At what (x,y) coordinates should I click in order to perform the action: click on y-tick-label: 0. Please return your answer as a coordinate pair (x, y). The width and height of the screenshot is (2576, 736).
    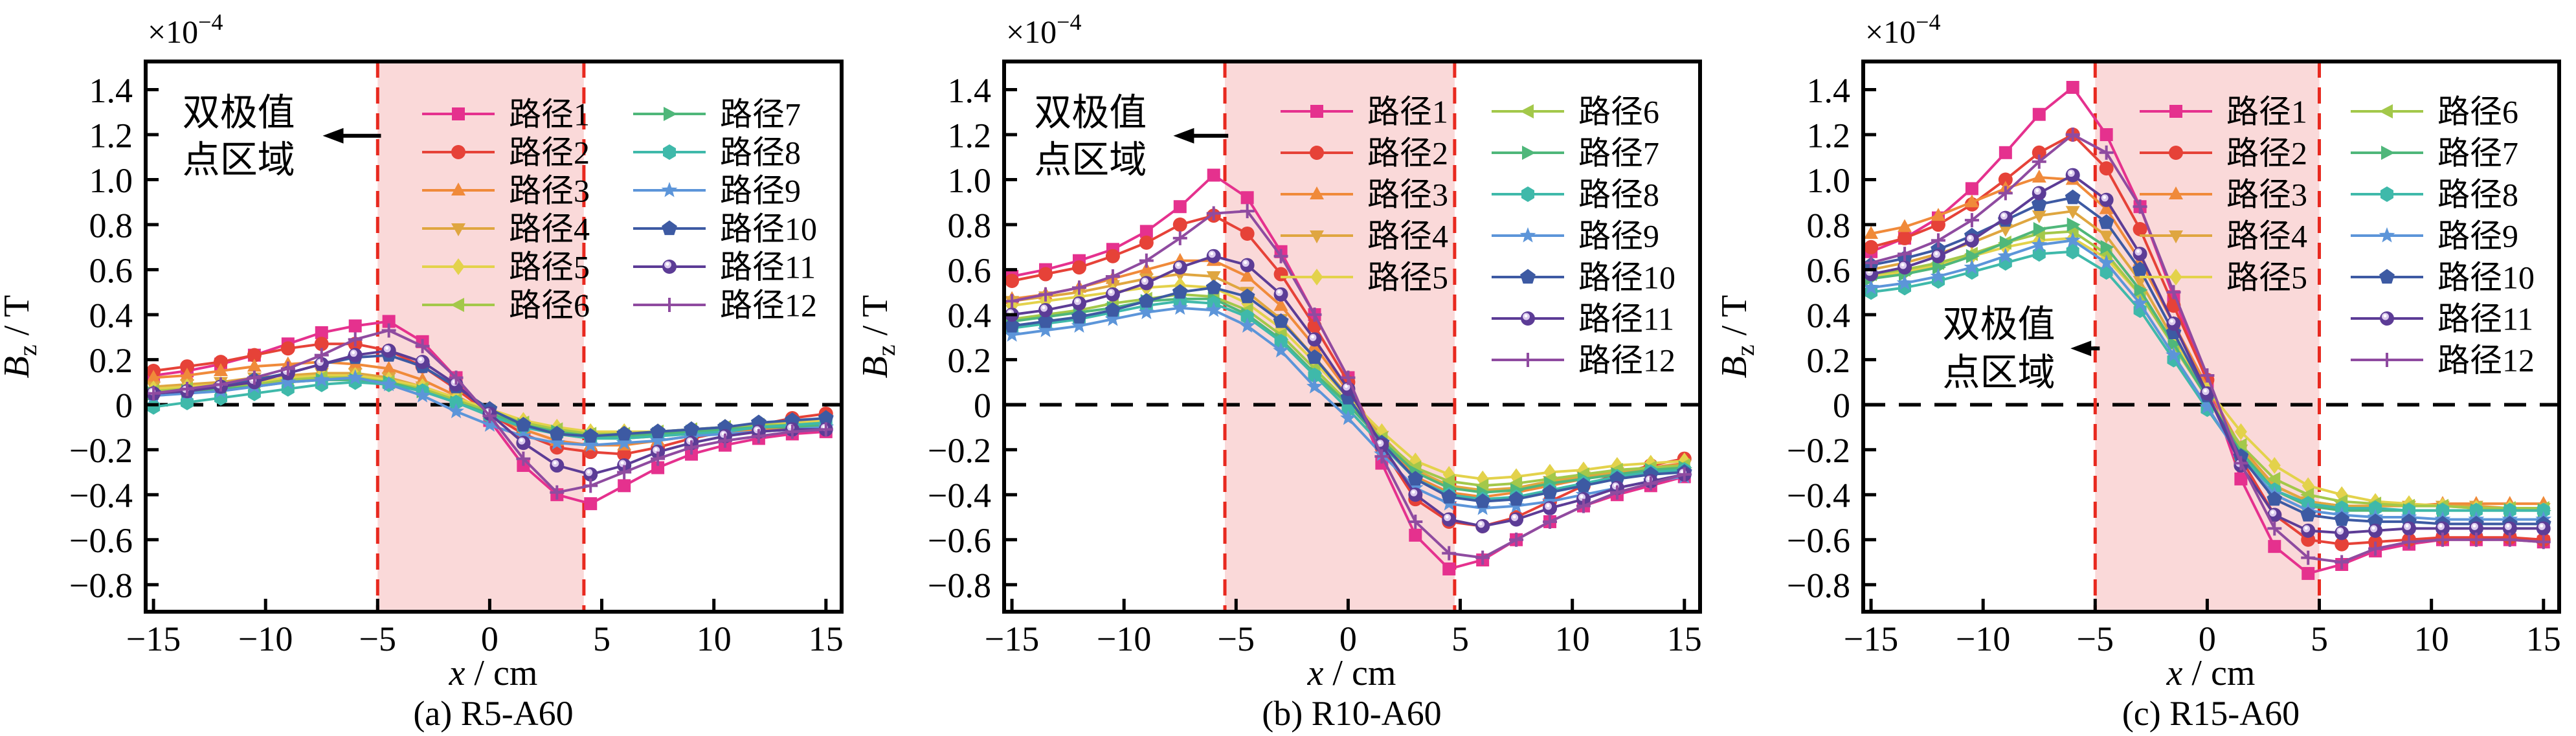
    Looking at the image, I should click on (124, 405).